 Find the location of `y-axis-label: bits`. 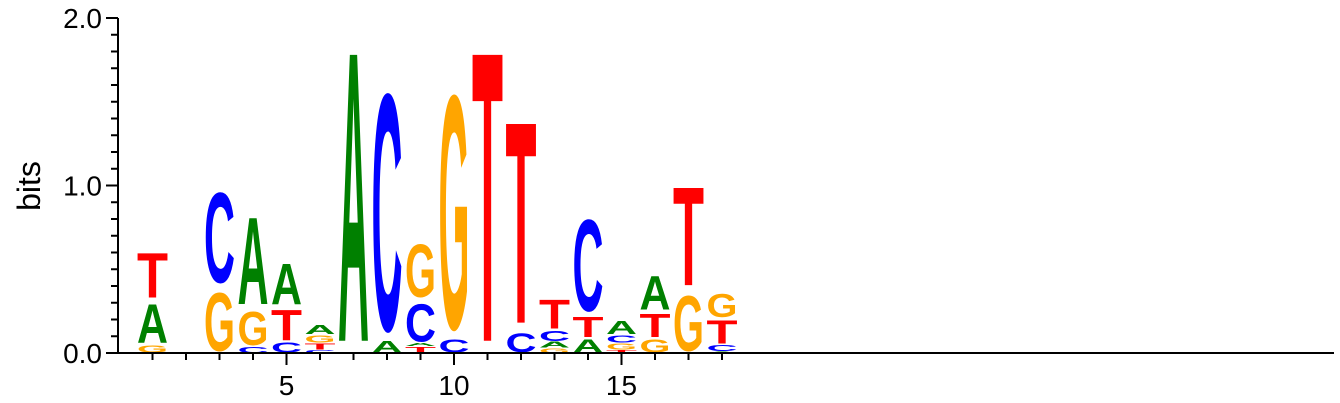

y-axis-label: bits is located at coordinates (29, 186).